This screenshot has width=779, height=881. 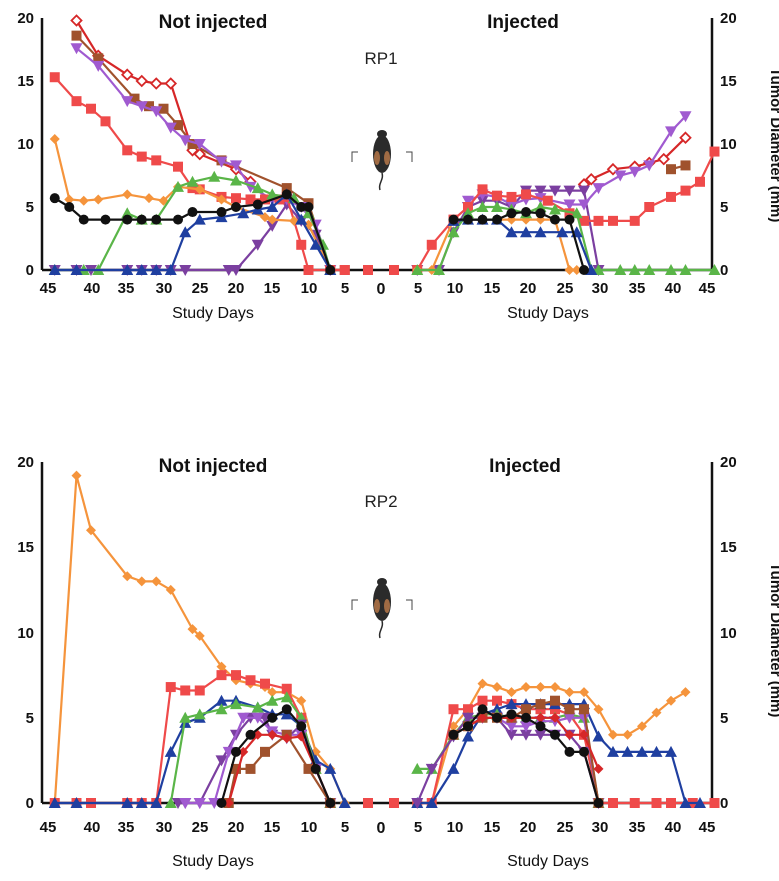 I want to click on x-tick: 30, so click(x=164, y=827).